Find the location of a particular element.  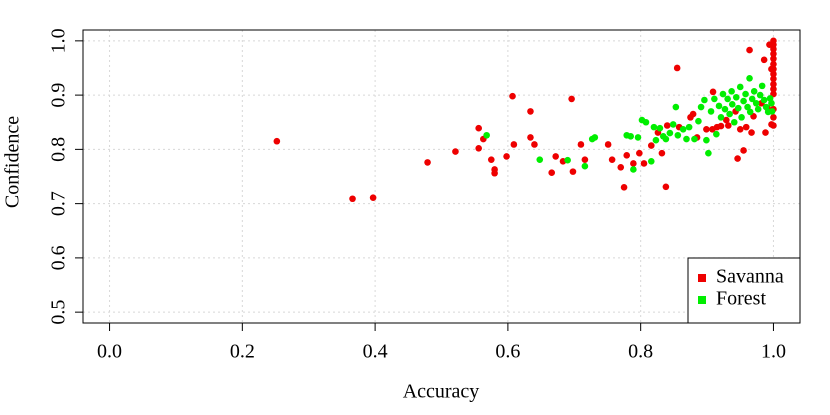

x-tick-label: 0.4 is located at coordinates (375, 352).